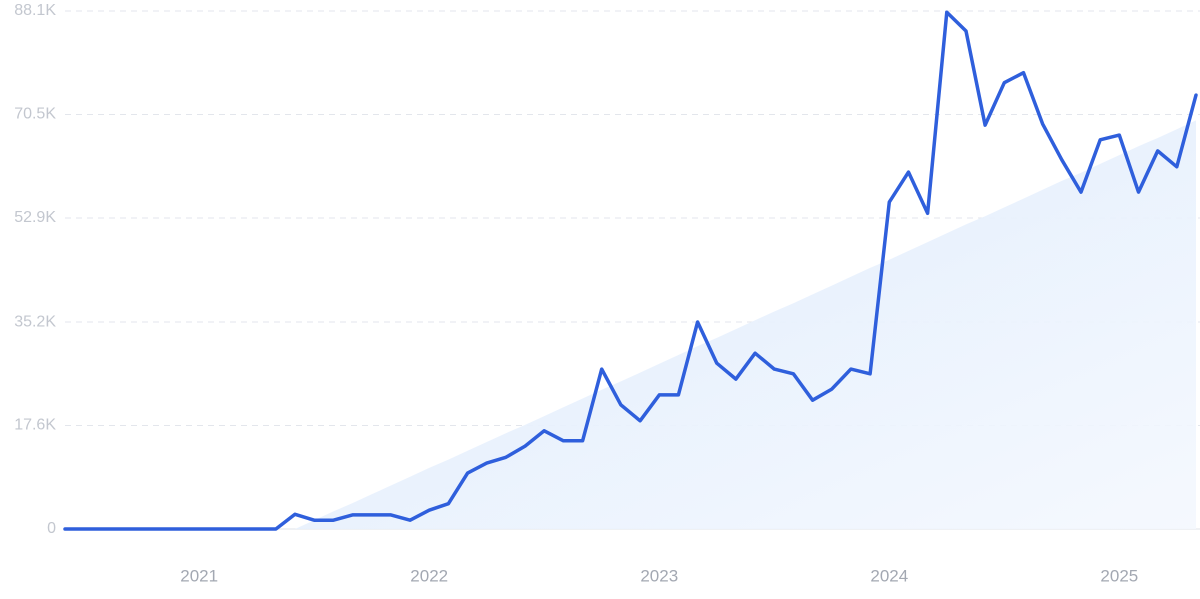  What do you see at coordinates (659, 575) in the screenshot?
I see `x-tick-label: 2023` at bounding box center [659, 575].